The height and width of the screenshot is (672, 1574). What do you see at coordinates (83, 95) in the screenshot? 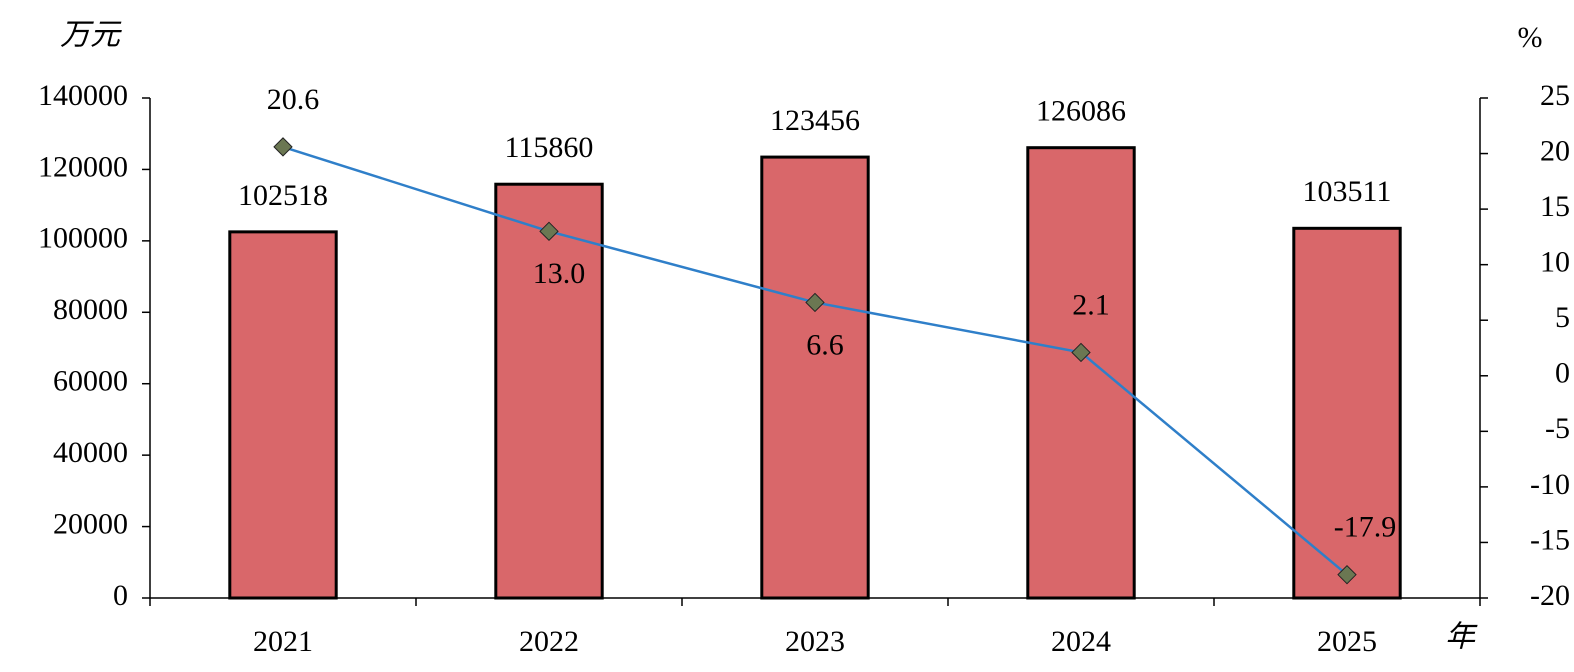
I see `y-tick-label: 140000` at bounding box center [83, 95].